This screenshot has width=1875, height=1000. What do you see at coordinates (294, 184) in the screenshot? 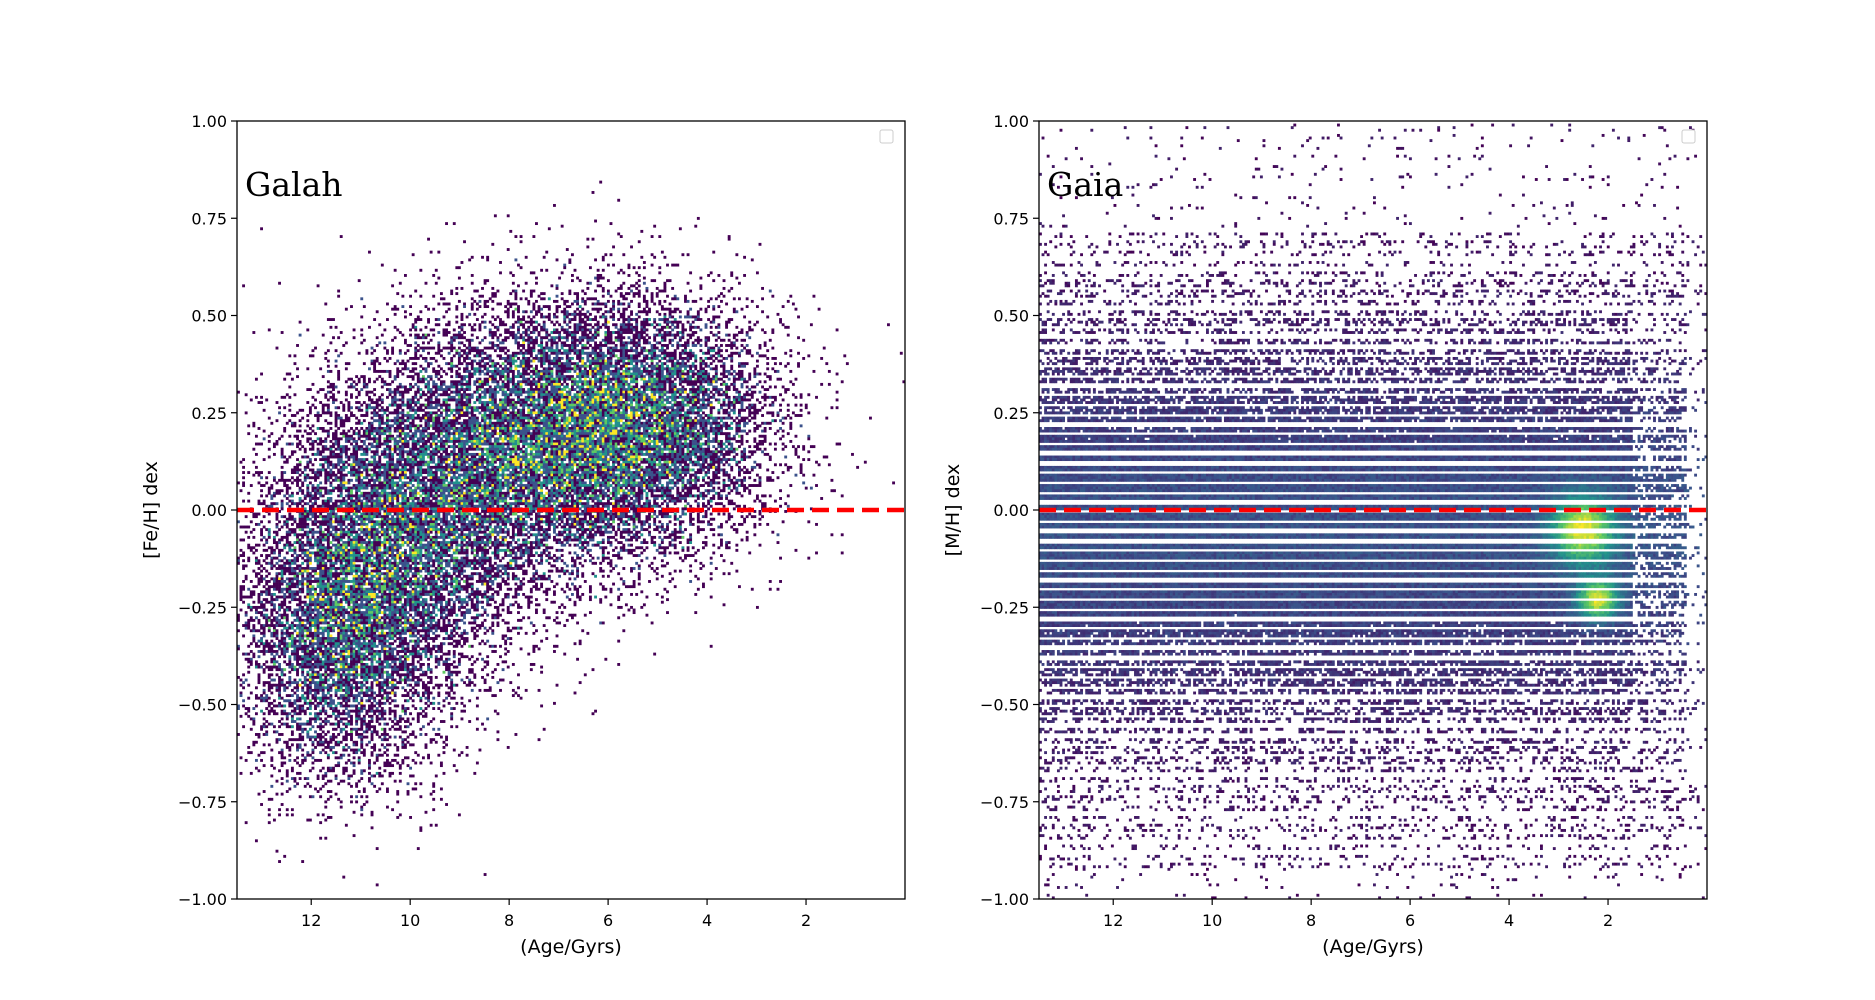
I see `panel-label: Galah` at bounding box center [294, 184].